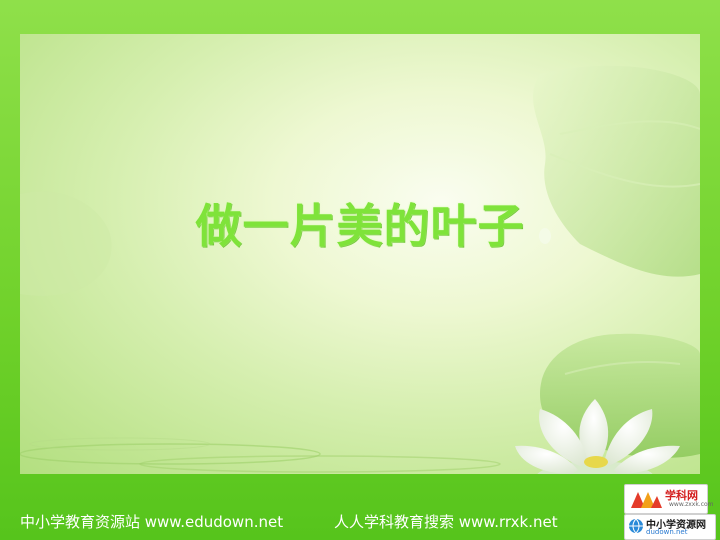 The image size is (720, 540). I want to click on water-ripples, so click(260, 455).